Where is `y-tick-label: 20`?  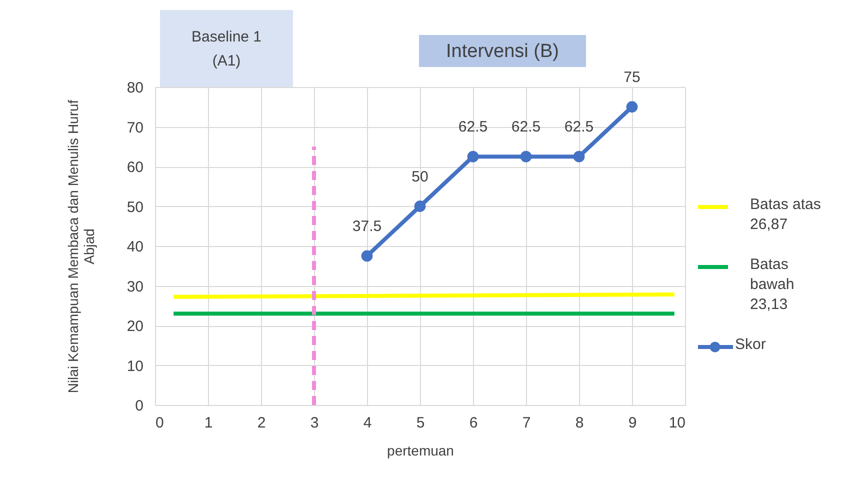
y-tick-label: 20 is located at coordinates (135, 326).